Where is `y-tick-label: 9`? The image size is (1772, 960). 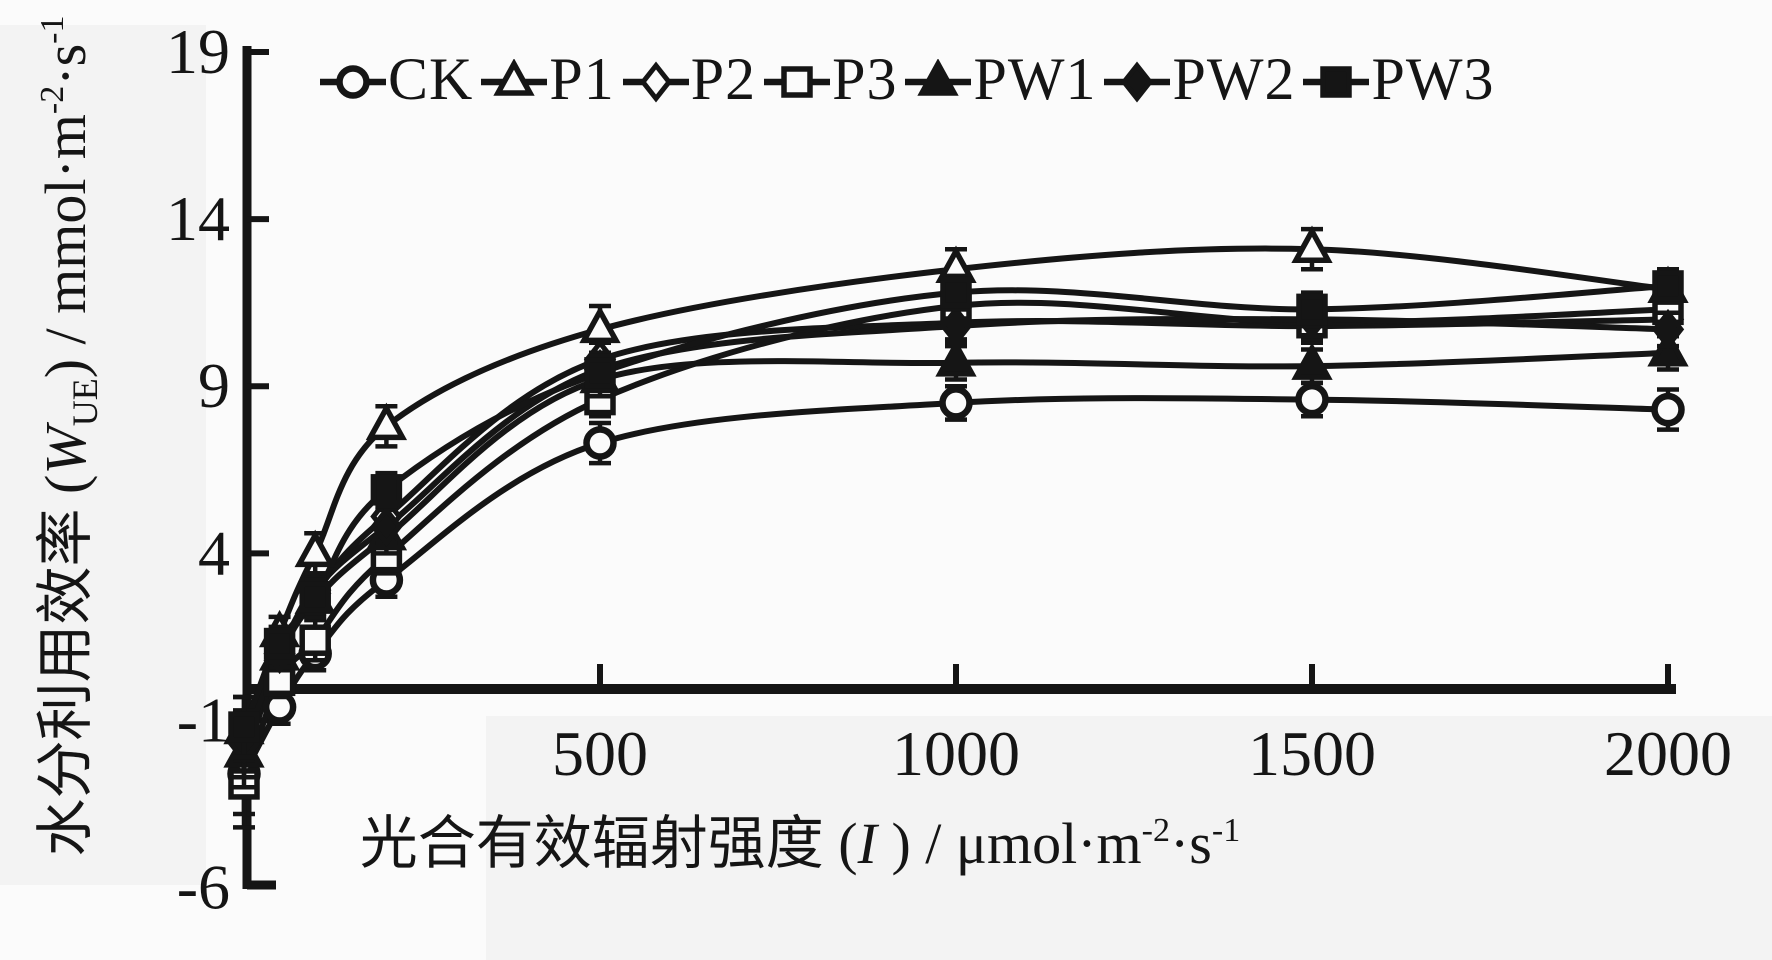 y-tick-label: 9 is located at coordinates (214, 385).